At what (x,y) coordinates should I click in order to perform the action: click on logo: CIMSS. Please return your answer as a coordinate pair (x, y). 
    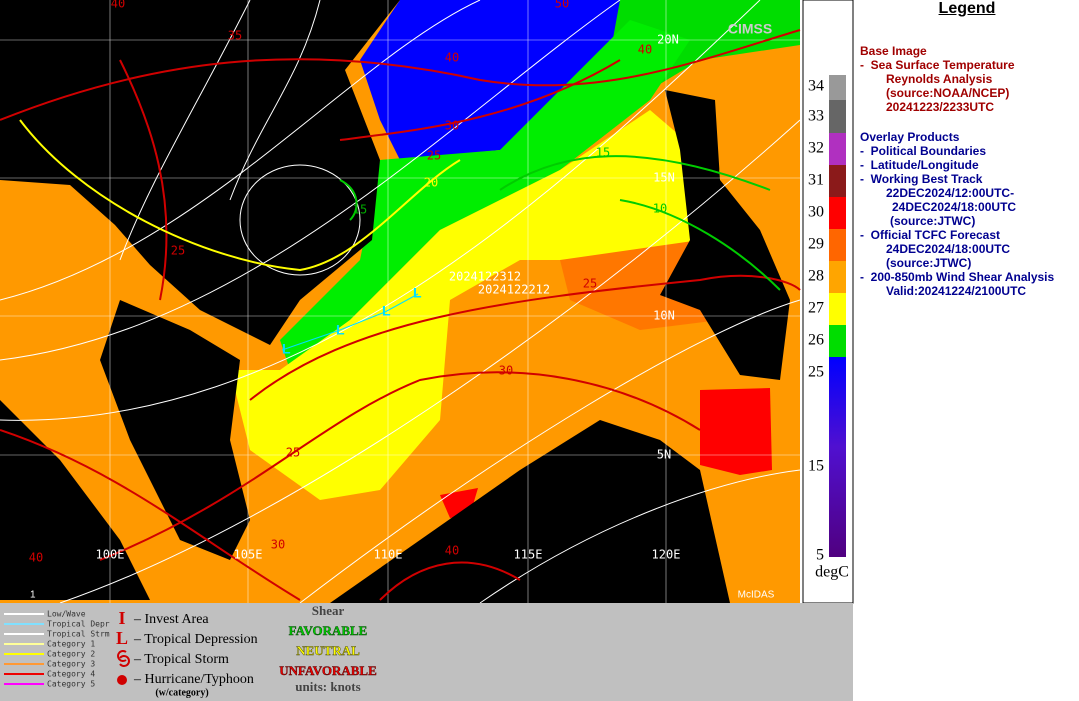
    Looking at the image, I should click on (750, 29).